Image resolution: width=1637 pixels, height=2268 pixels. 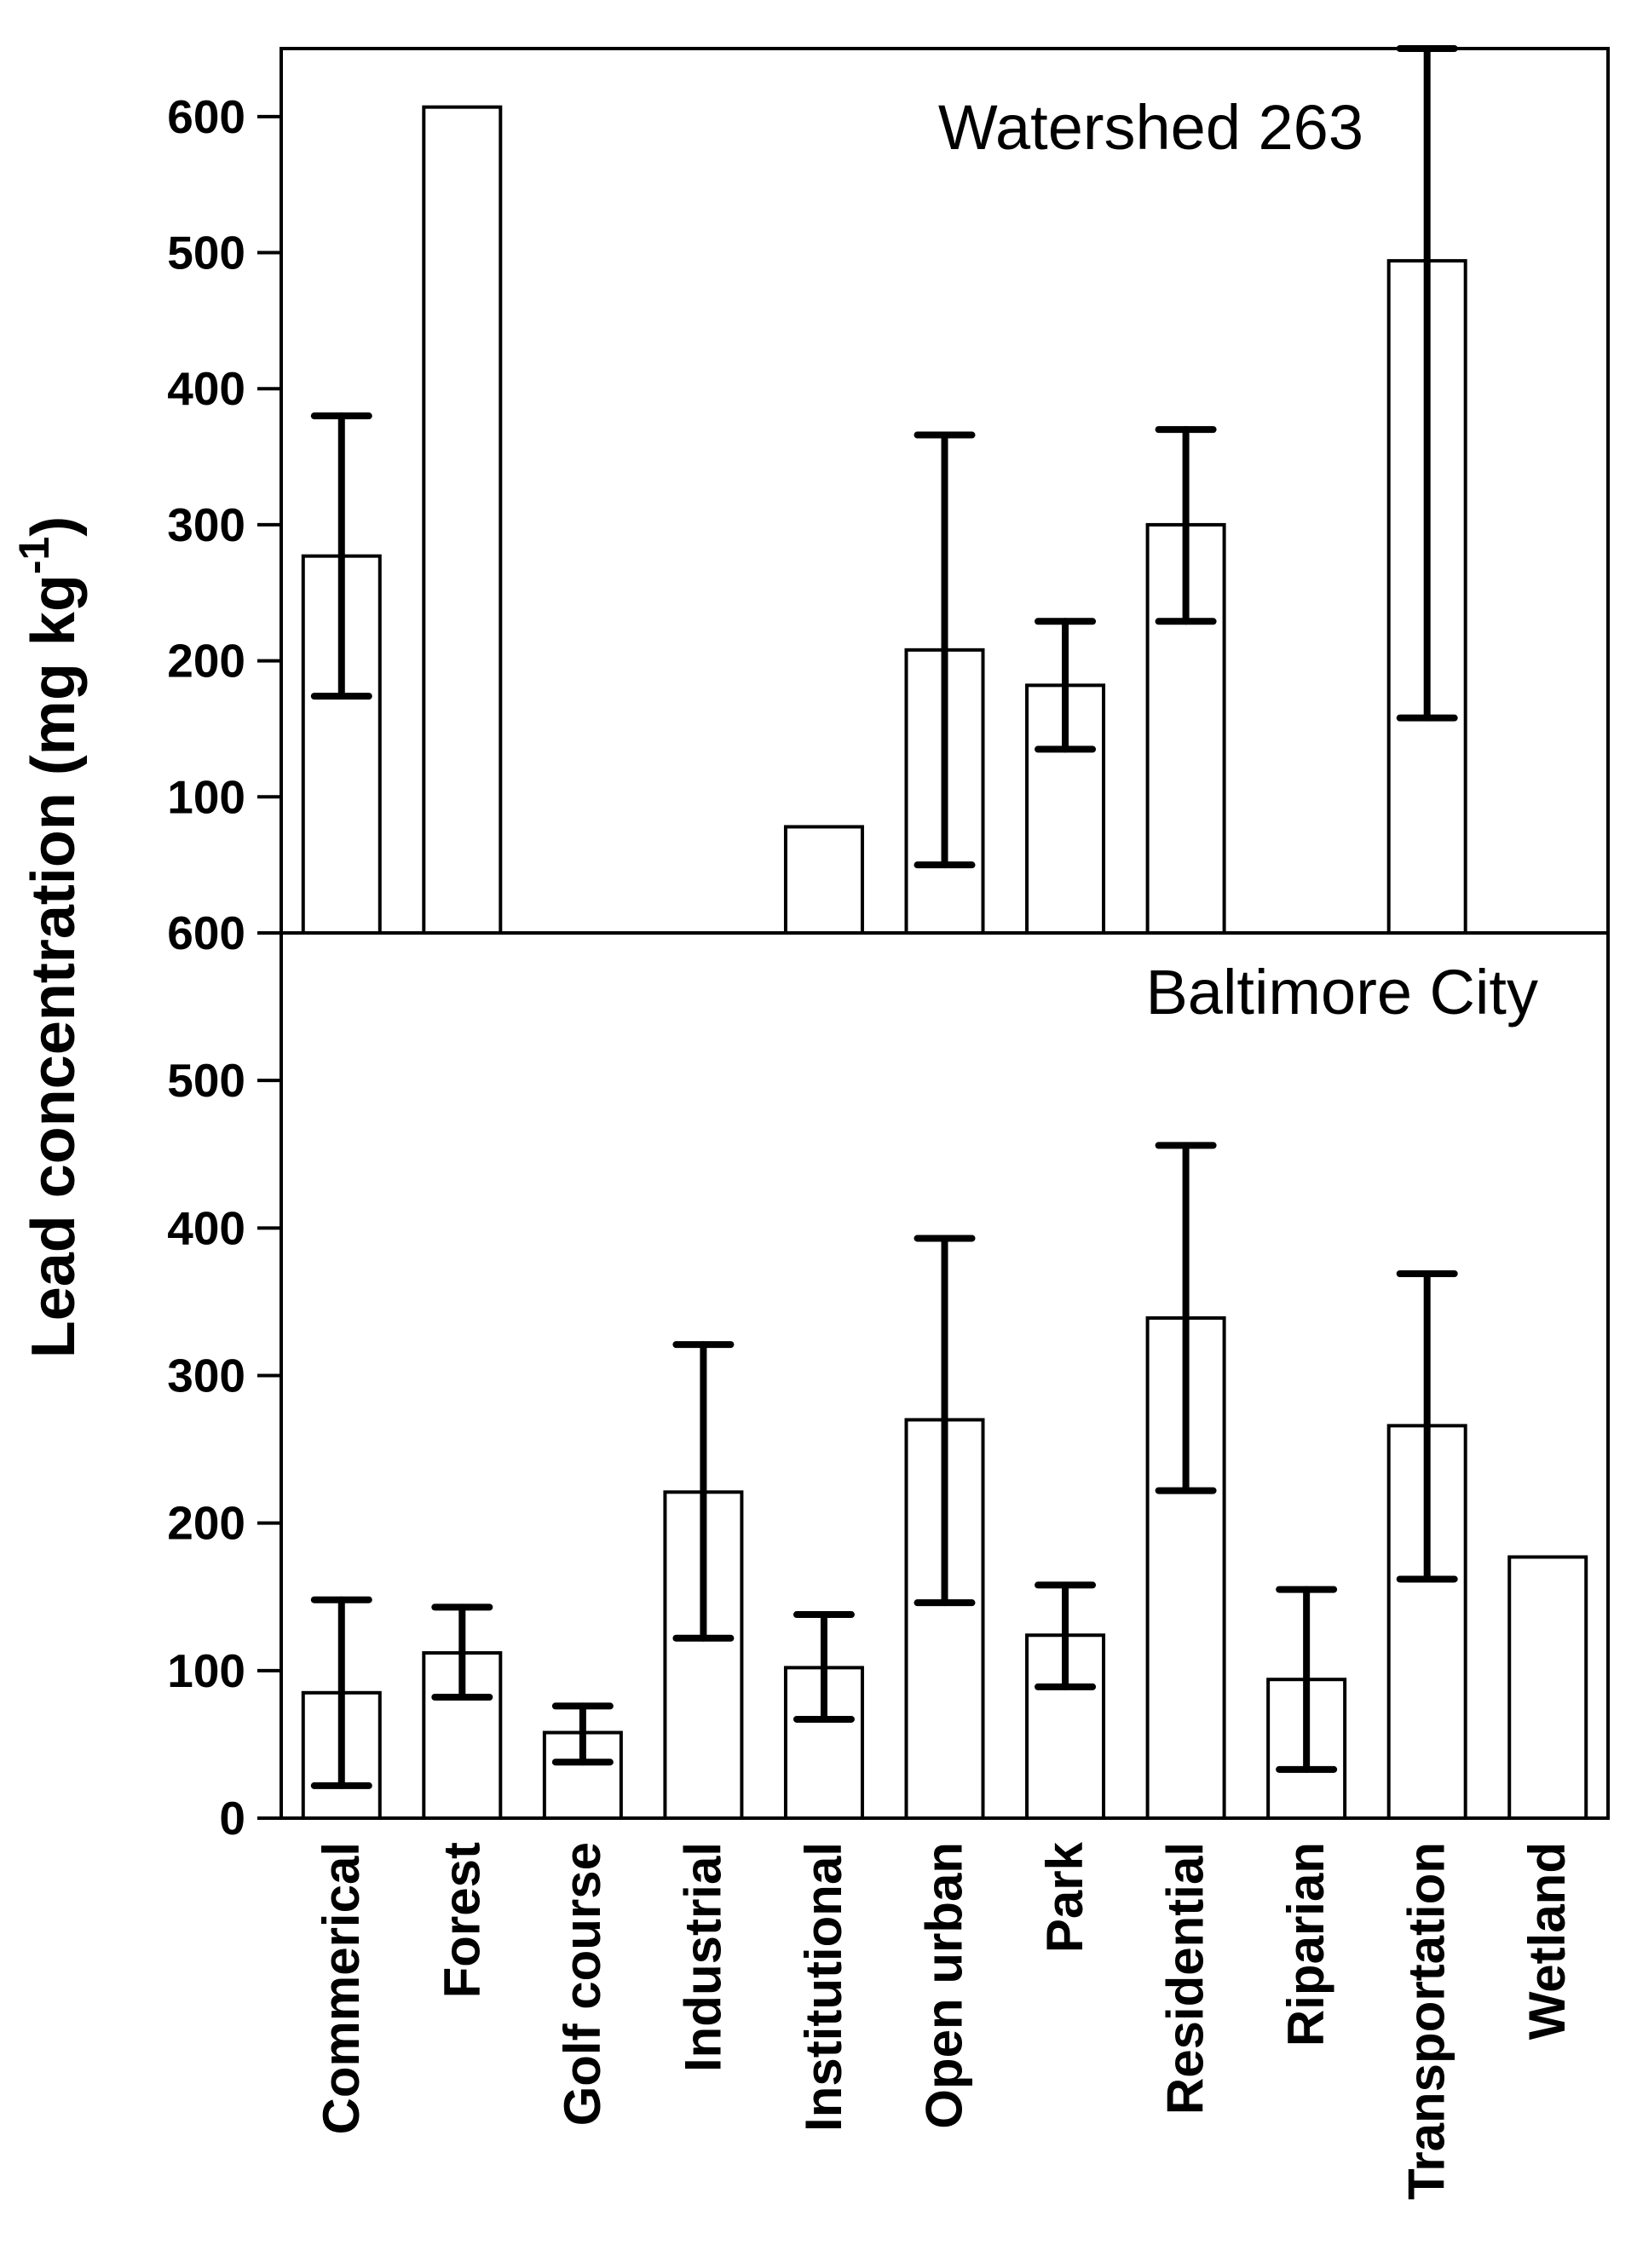 What do you see at coordinates (1547, 1687) in the screenshot?
I see `bar-wetland` at bounding box center [1547, 1687].